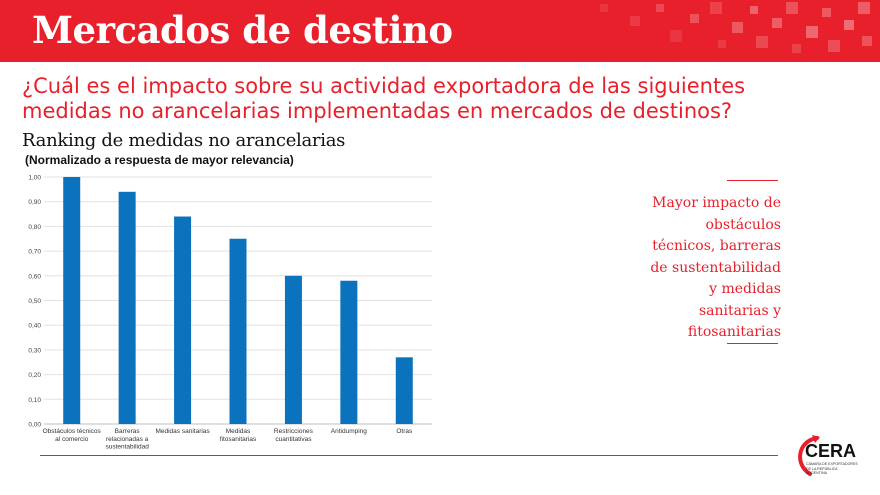  What do you see at coordinates (809, 455) in the screenshot?
I see `cera-logo-mark` at bounding box center [809, 455].